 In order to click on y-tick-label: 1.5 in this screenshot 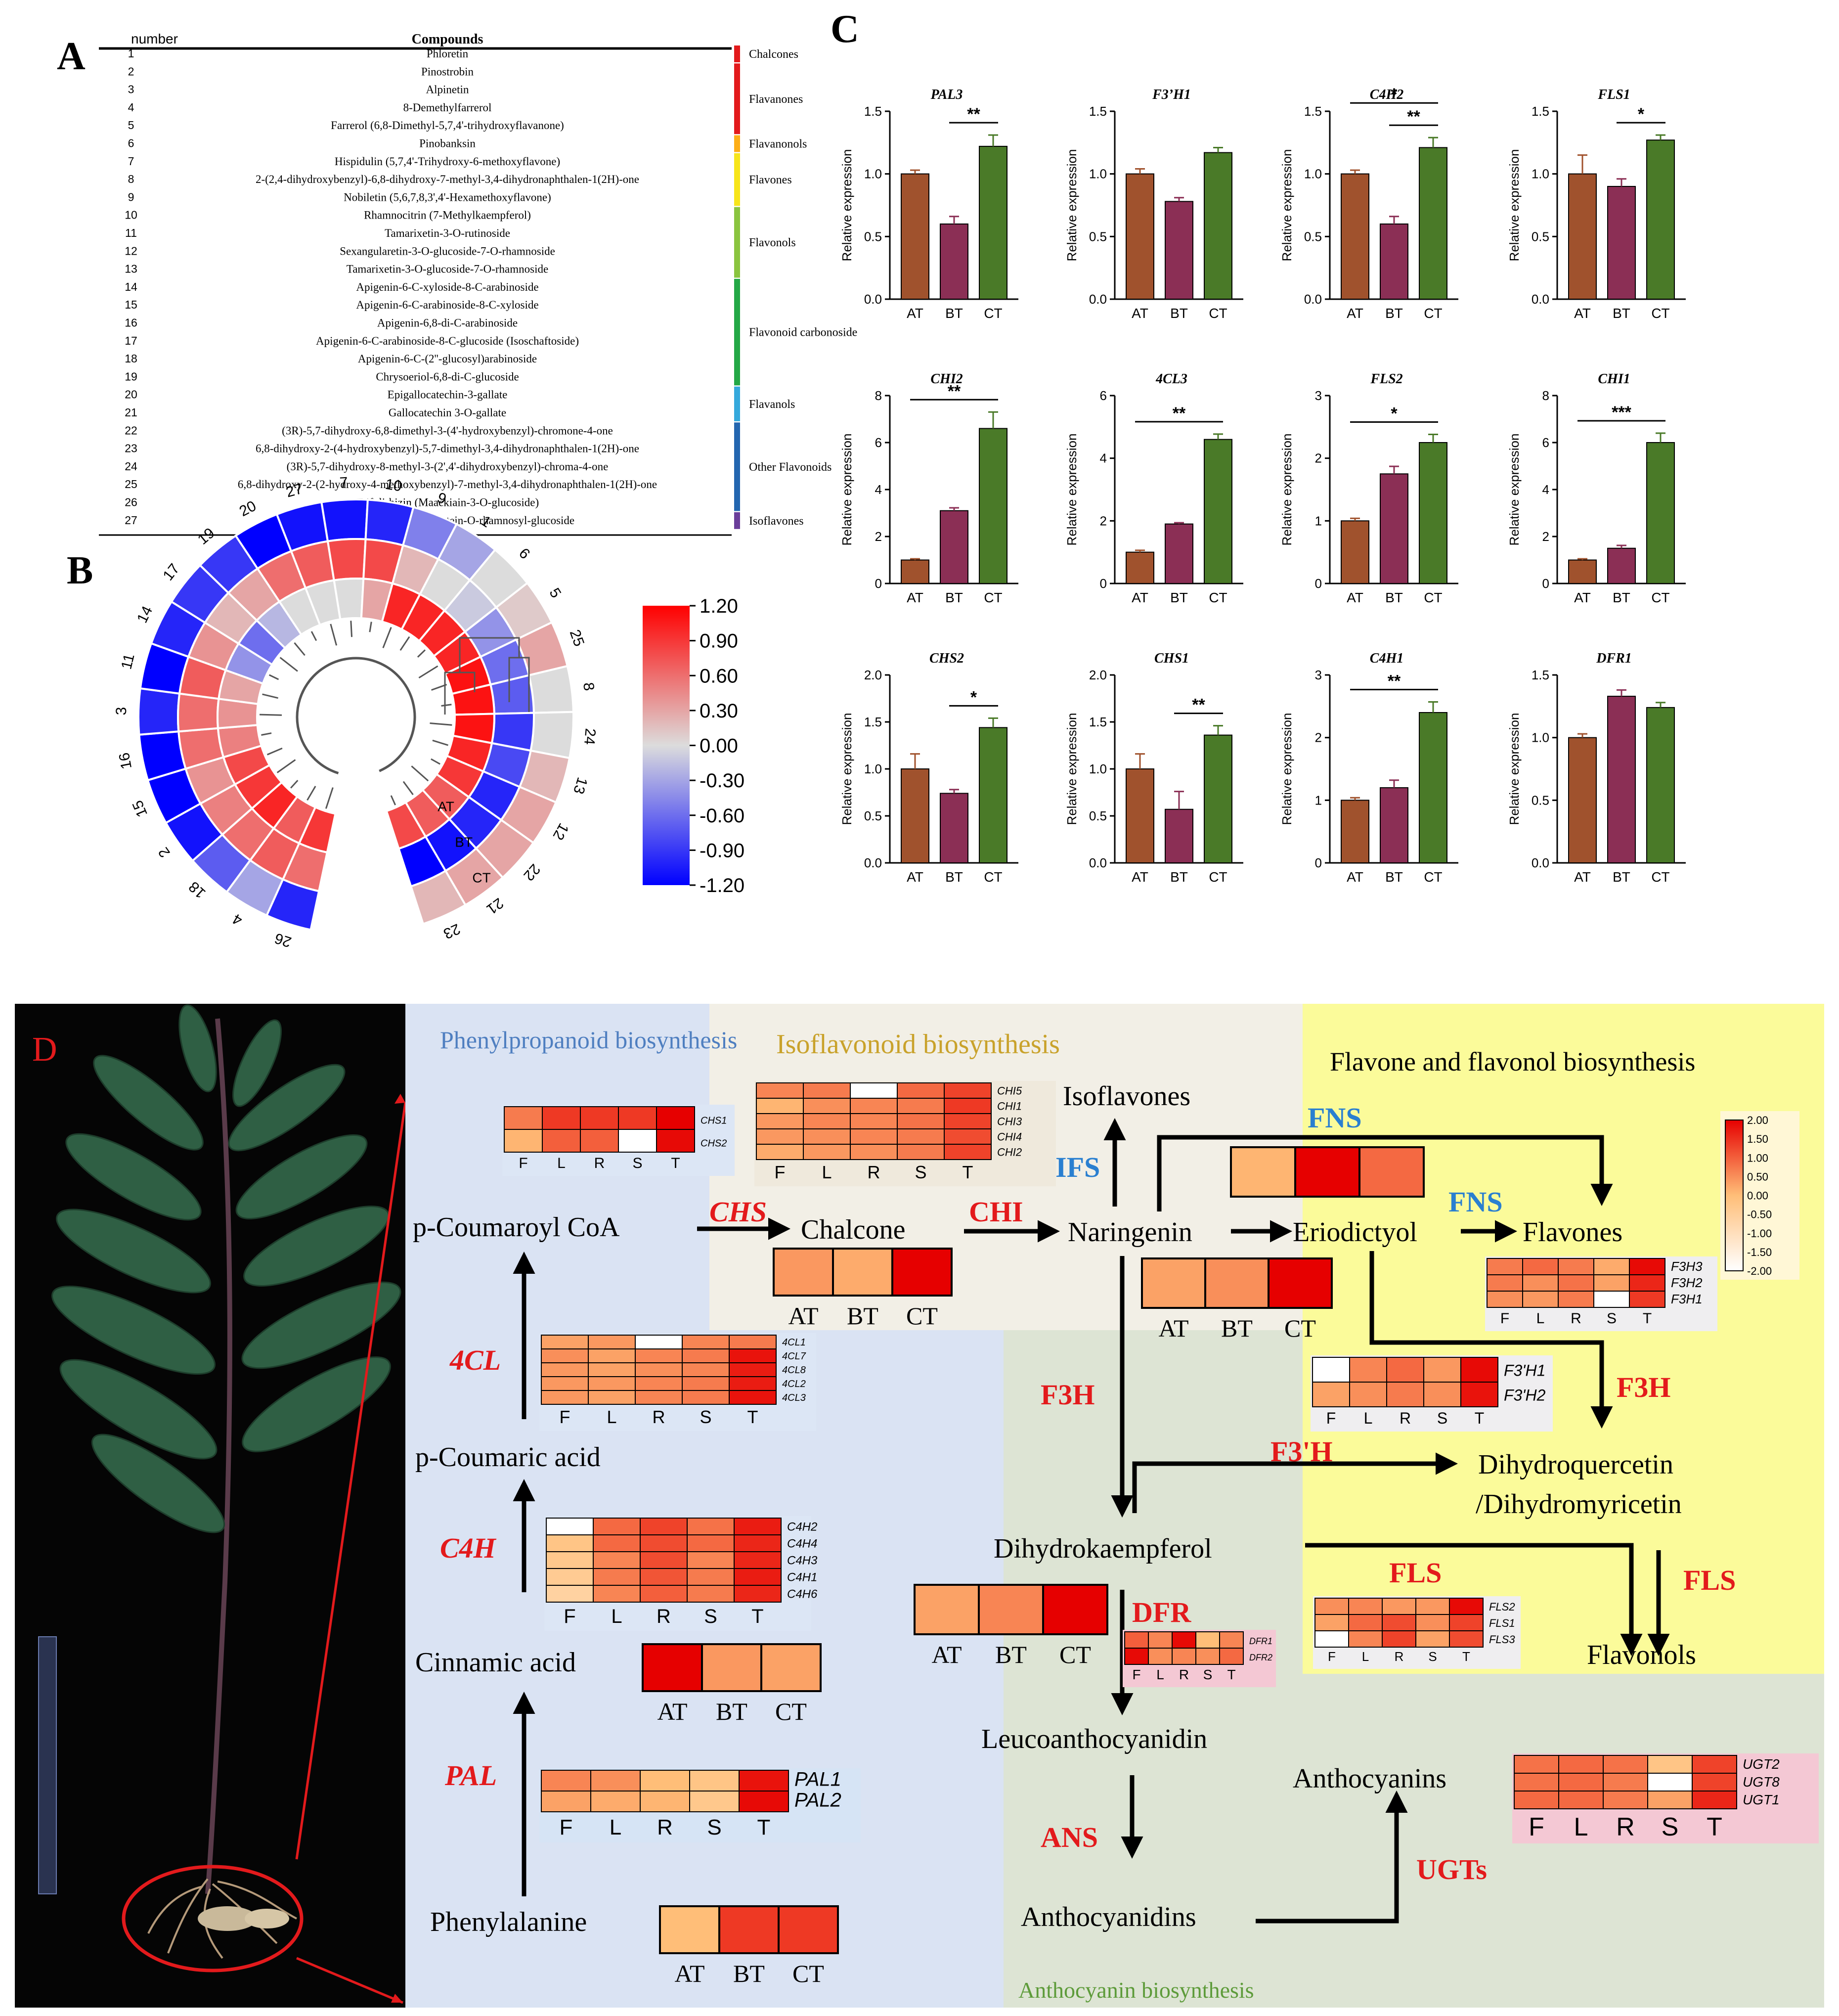, I will do `click(1540, 675)`.